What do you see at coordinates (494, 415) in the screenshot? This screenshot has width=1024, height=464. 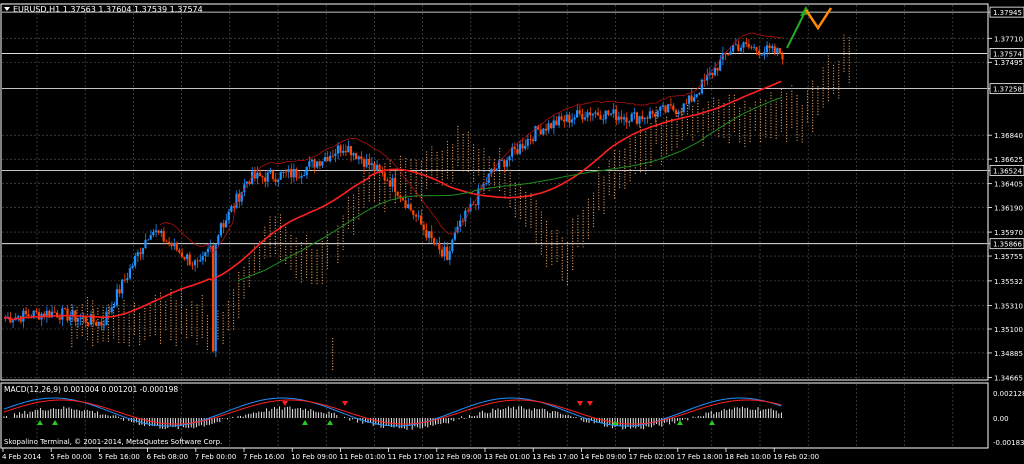 I see `macd-panel` at bounding box center [494, 415].